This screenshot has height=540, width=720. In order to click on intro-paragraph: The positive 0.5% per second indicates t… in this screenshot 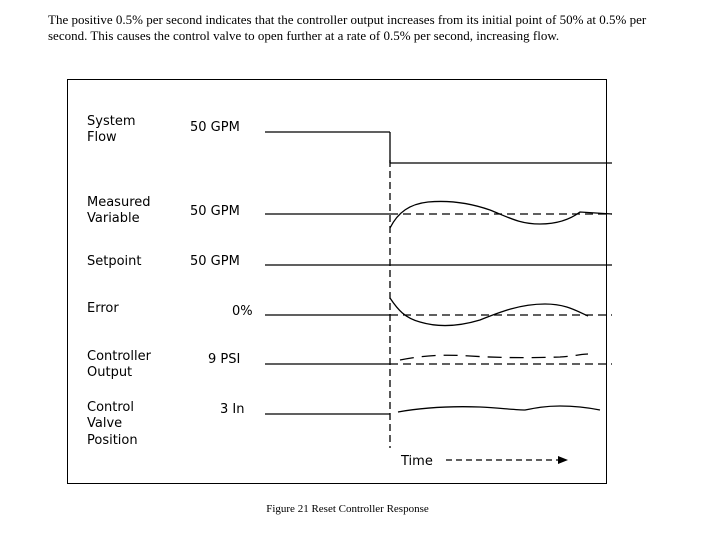, I will do `click(347, 27)`.